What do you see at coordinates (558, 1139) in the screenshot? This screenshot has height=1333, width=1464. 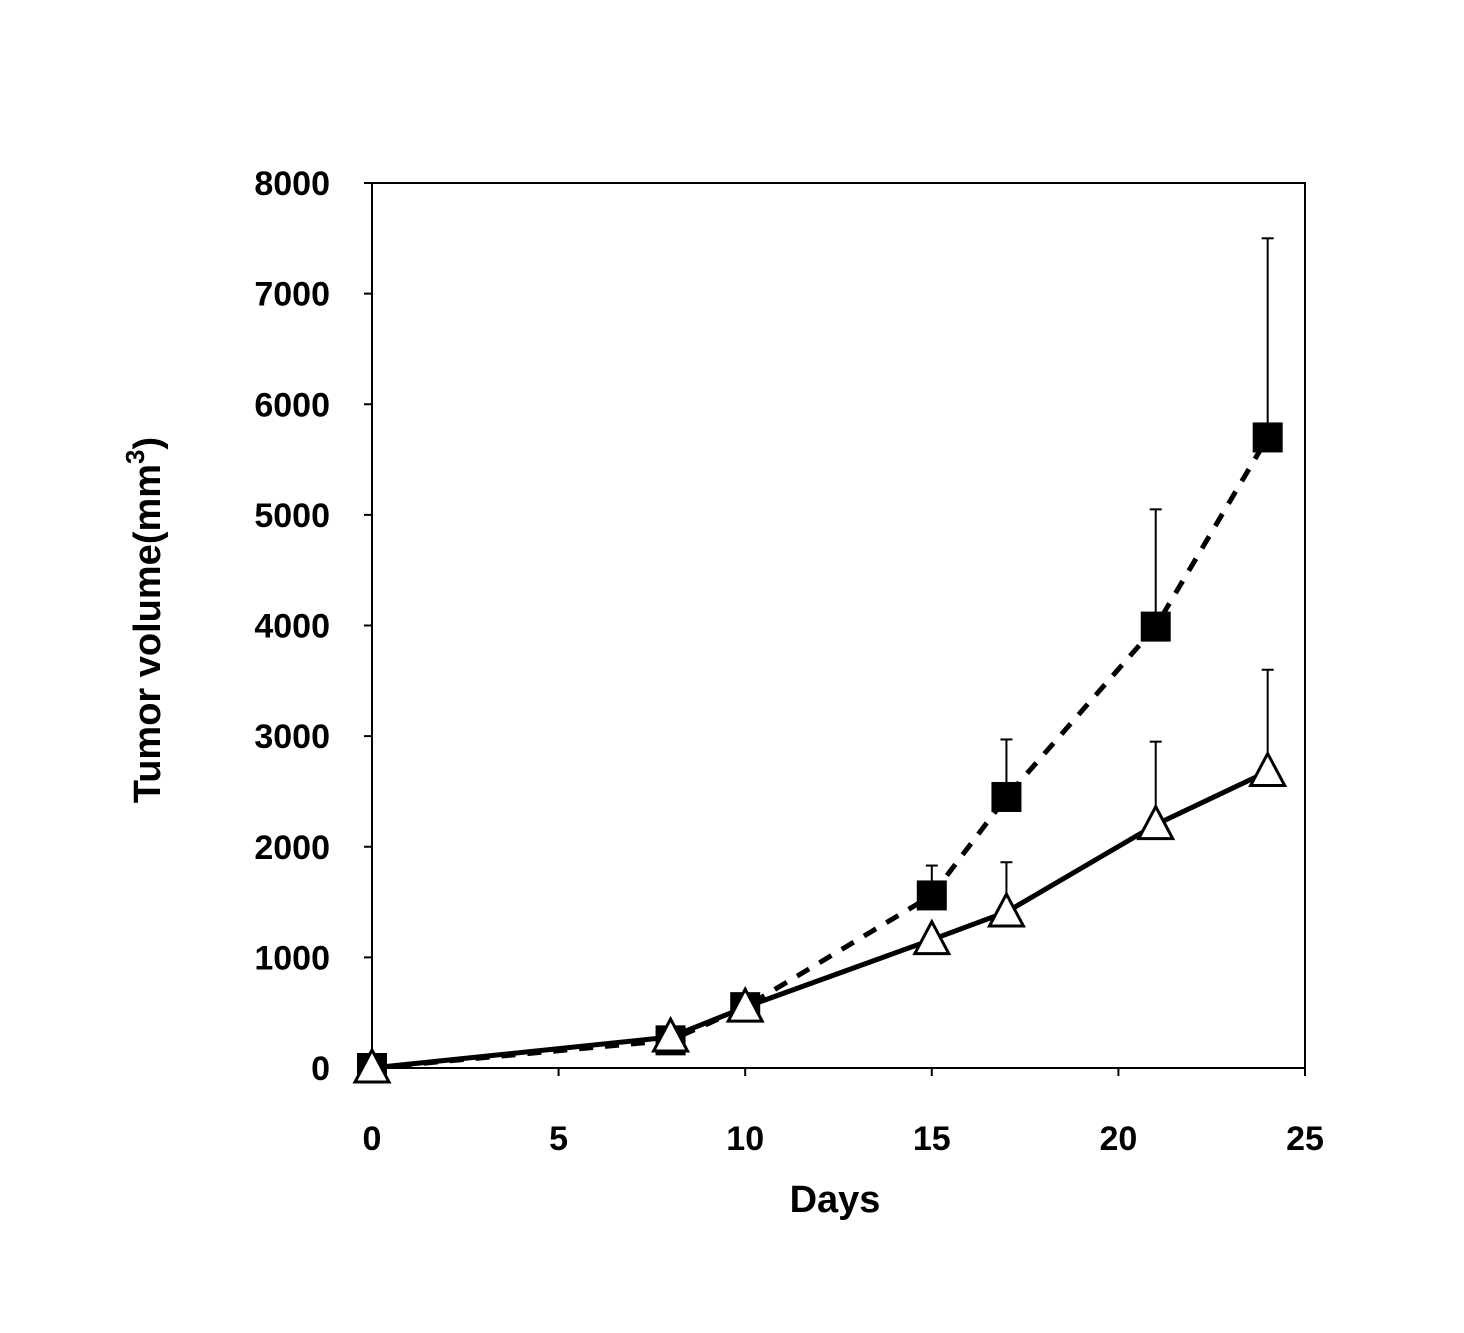 I see `x-tick-label: 5` at bounding box center [558, 1139].